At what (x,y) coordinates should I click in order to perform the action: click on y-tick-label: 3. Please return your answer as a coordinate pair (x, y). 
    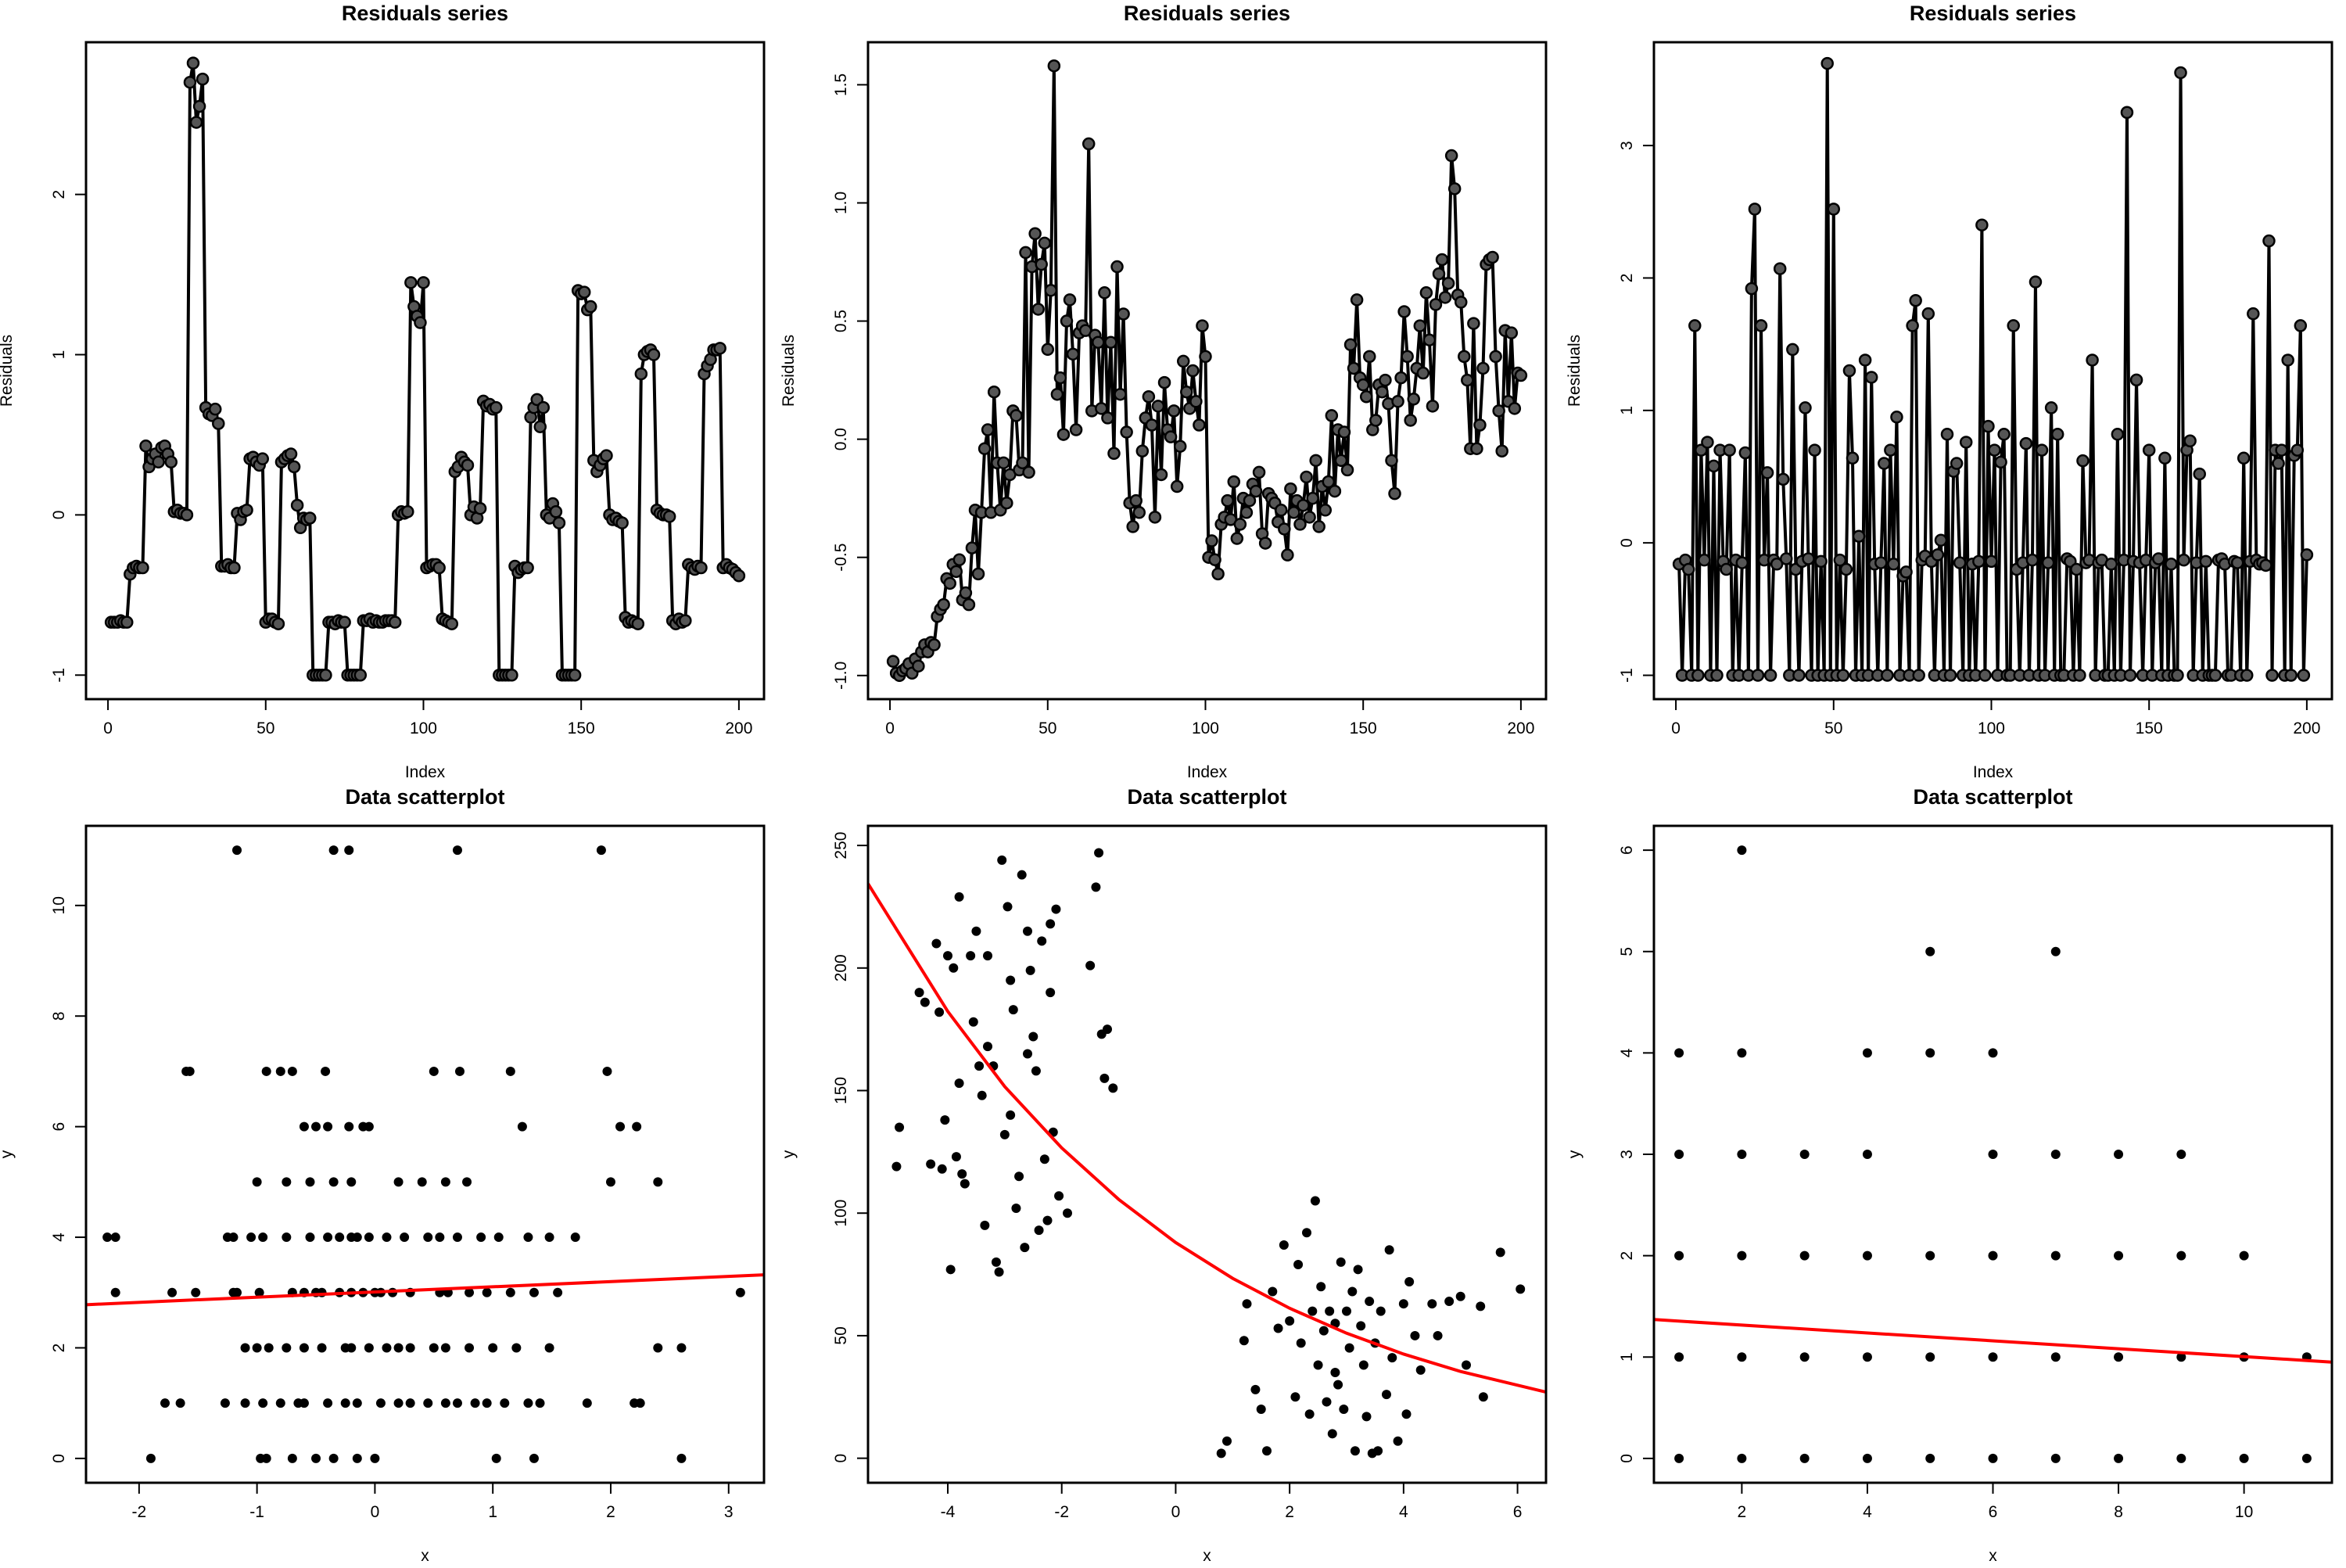
    Looking at the image, I should click on (1627, 145).